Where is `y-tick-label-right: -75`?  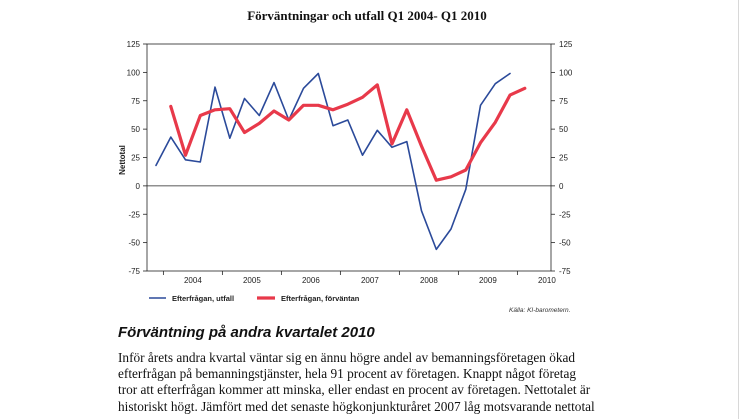
y-tick-label-right: -75 is located at coordinates (565, 271).